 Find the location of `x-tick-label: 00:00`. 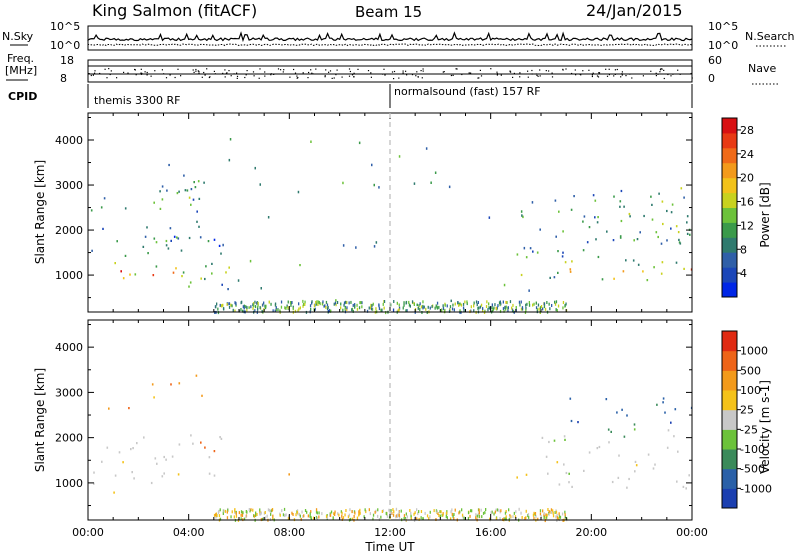

x-tick-label: 00:00 is located at coordinates (88, 532).